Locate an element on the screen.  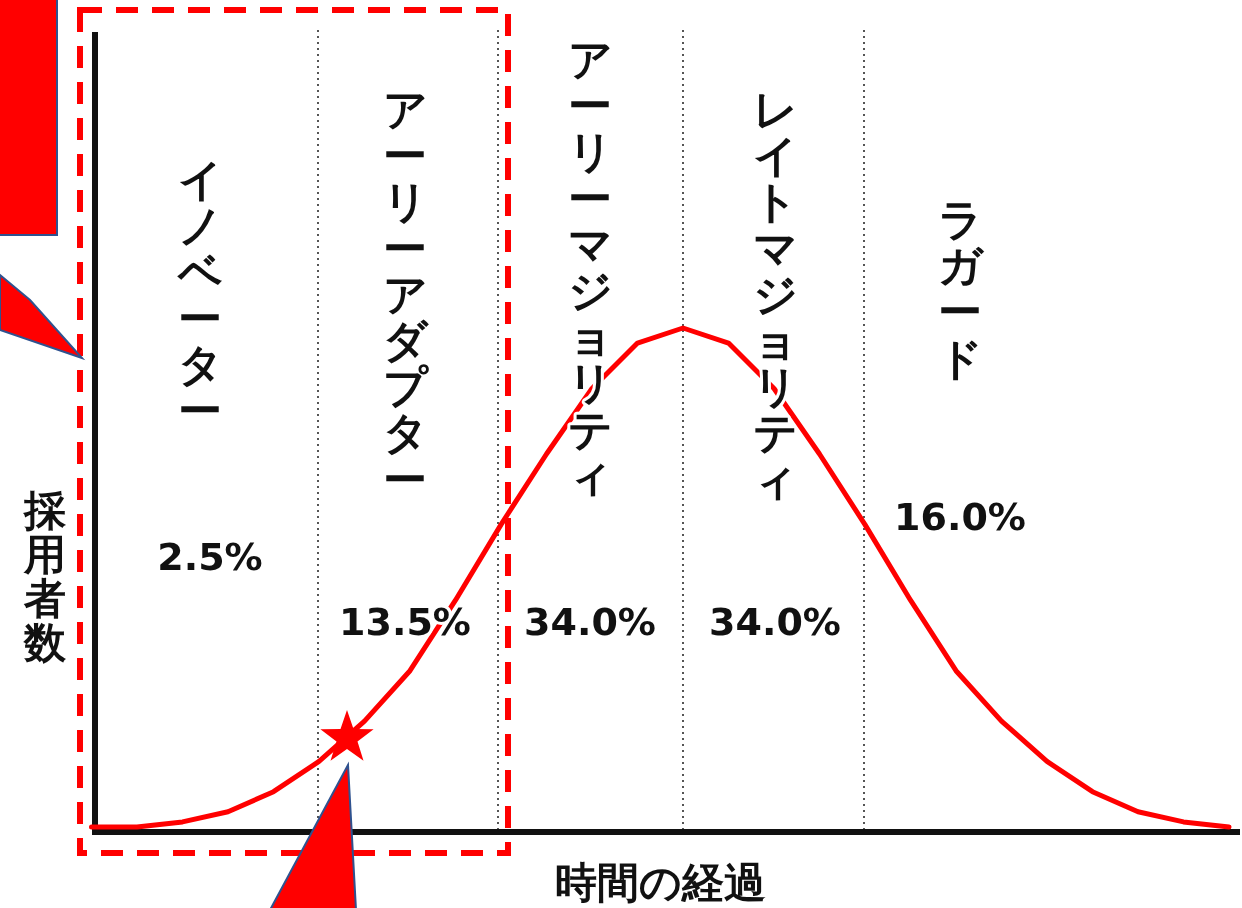
annotation: 16.0% is located at coordinates (960, 517).